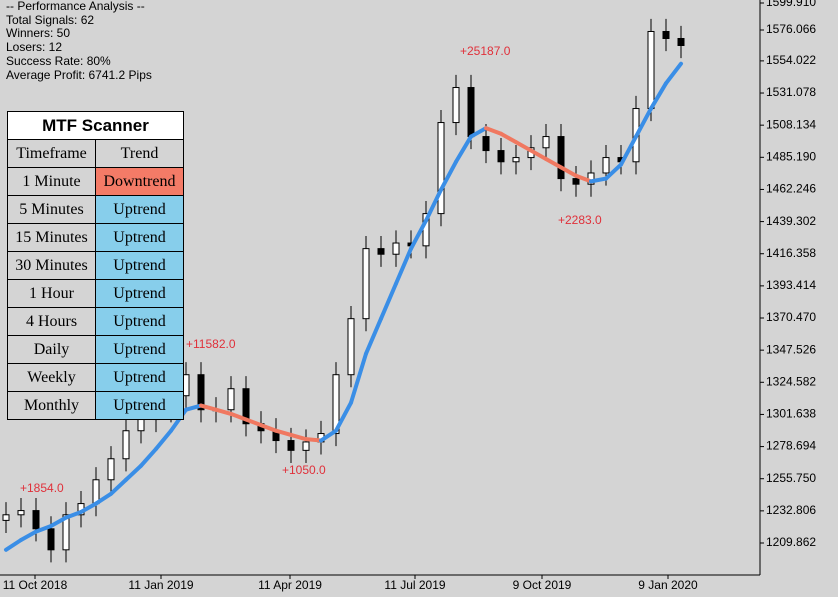  I want to click on scanner-row: Daily Uptrend, so click(95, 349).